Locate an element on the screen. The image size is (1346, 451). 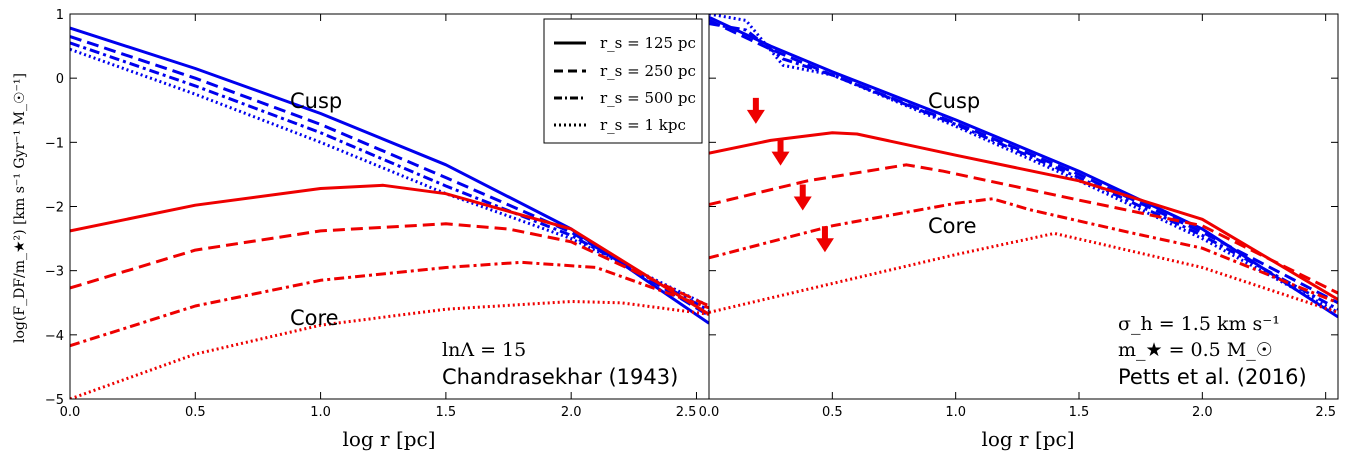
legend-entry: r_s = 125 pc is located at coordinates (648, 43).